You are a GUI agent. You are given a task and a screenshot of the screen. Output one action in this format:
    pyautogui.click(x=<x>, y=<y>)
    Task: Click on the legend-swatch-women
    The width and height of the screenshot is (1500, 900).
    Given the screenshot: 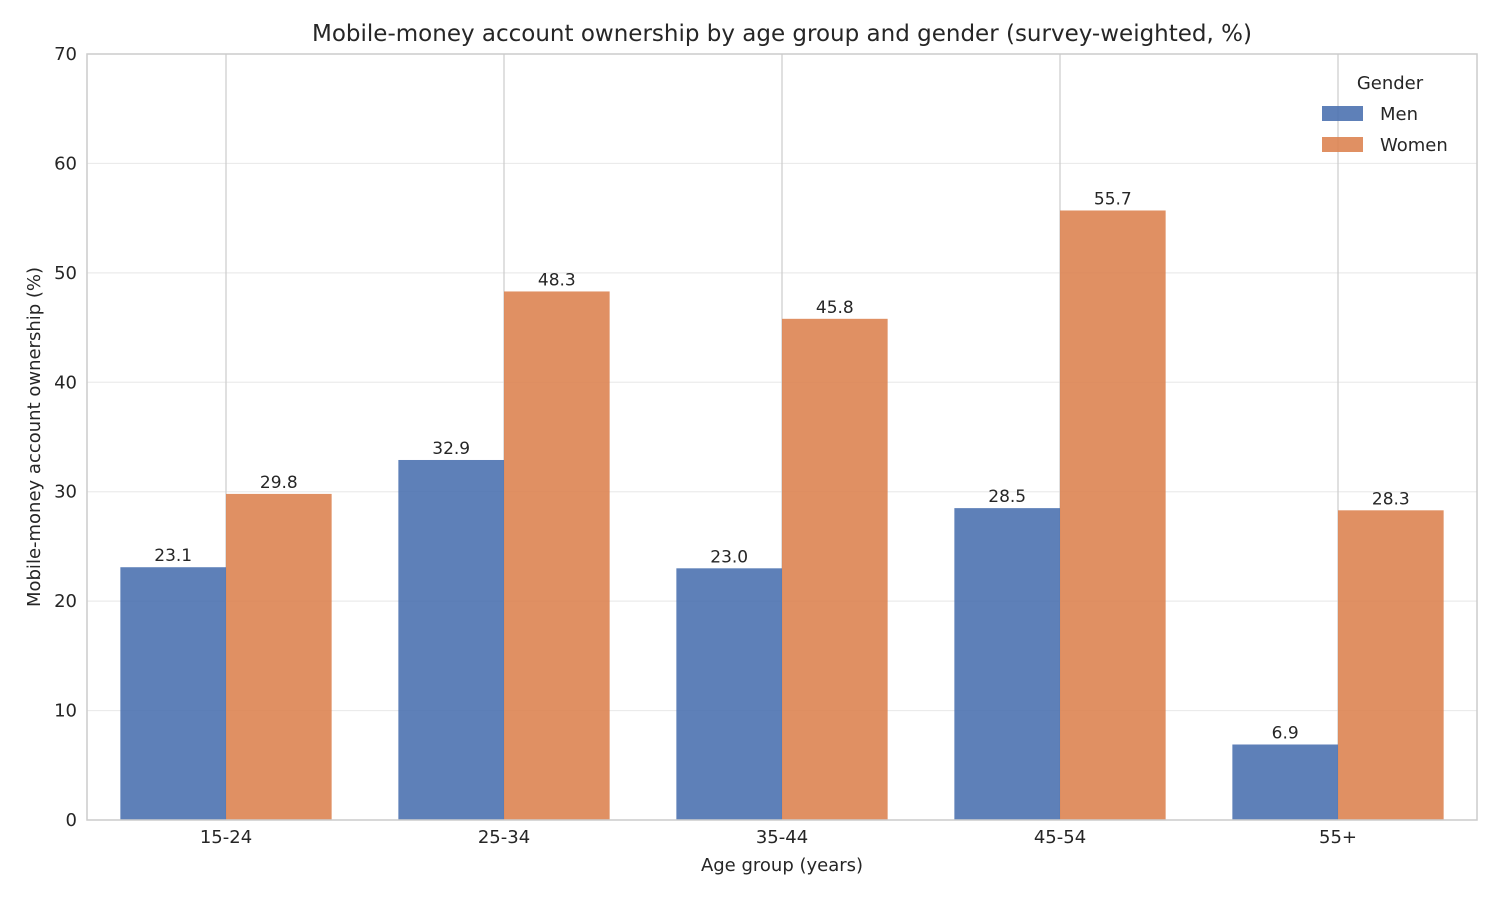 What is the action you would take?
    pyautogui.click(x=1342, y=144)
    